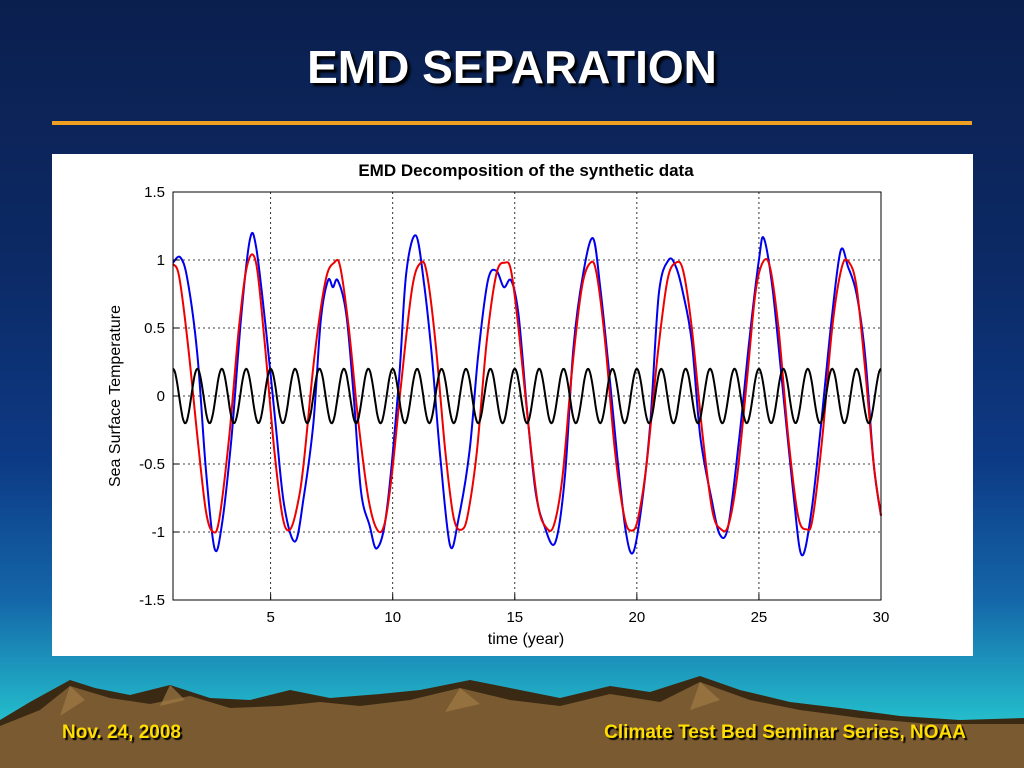 The width and height of the screenshot is (1024, 768). Describe the element at coordinates (154, 328) in the screenshot. I see `y-tick-label: 0.5` at that location.